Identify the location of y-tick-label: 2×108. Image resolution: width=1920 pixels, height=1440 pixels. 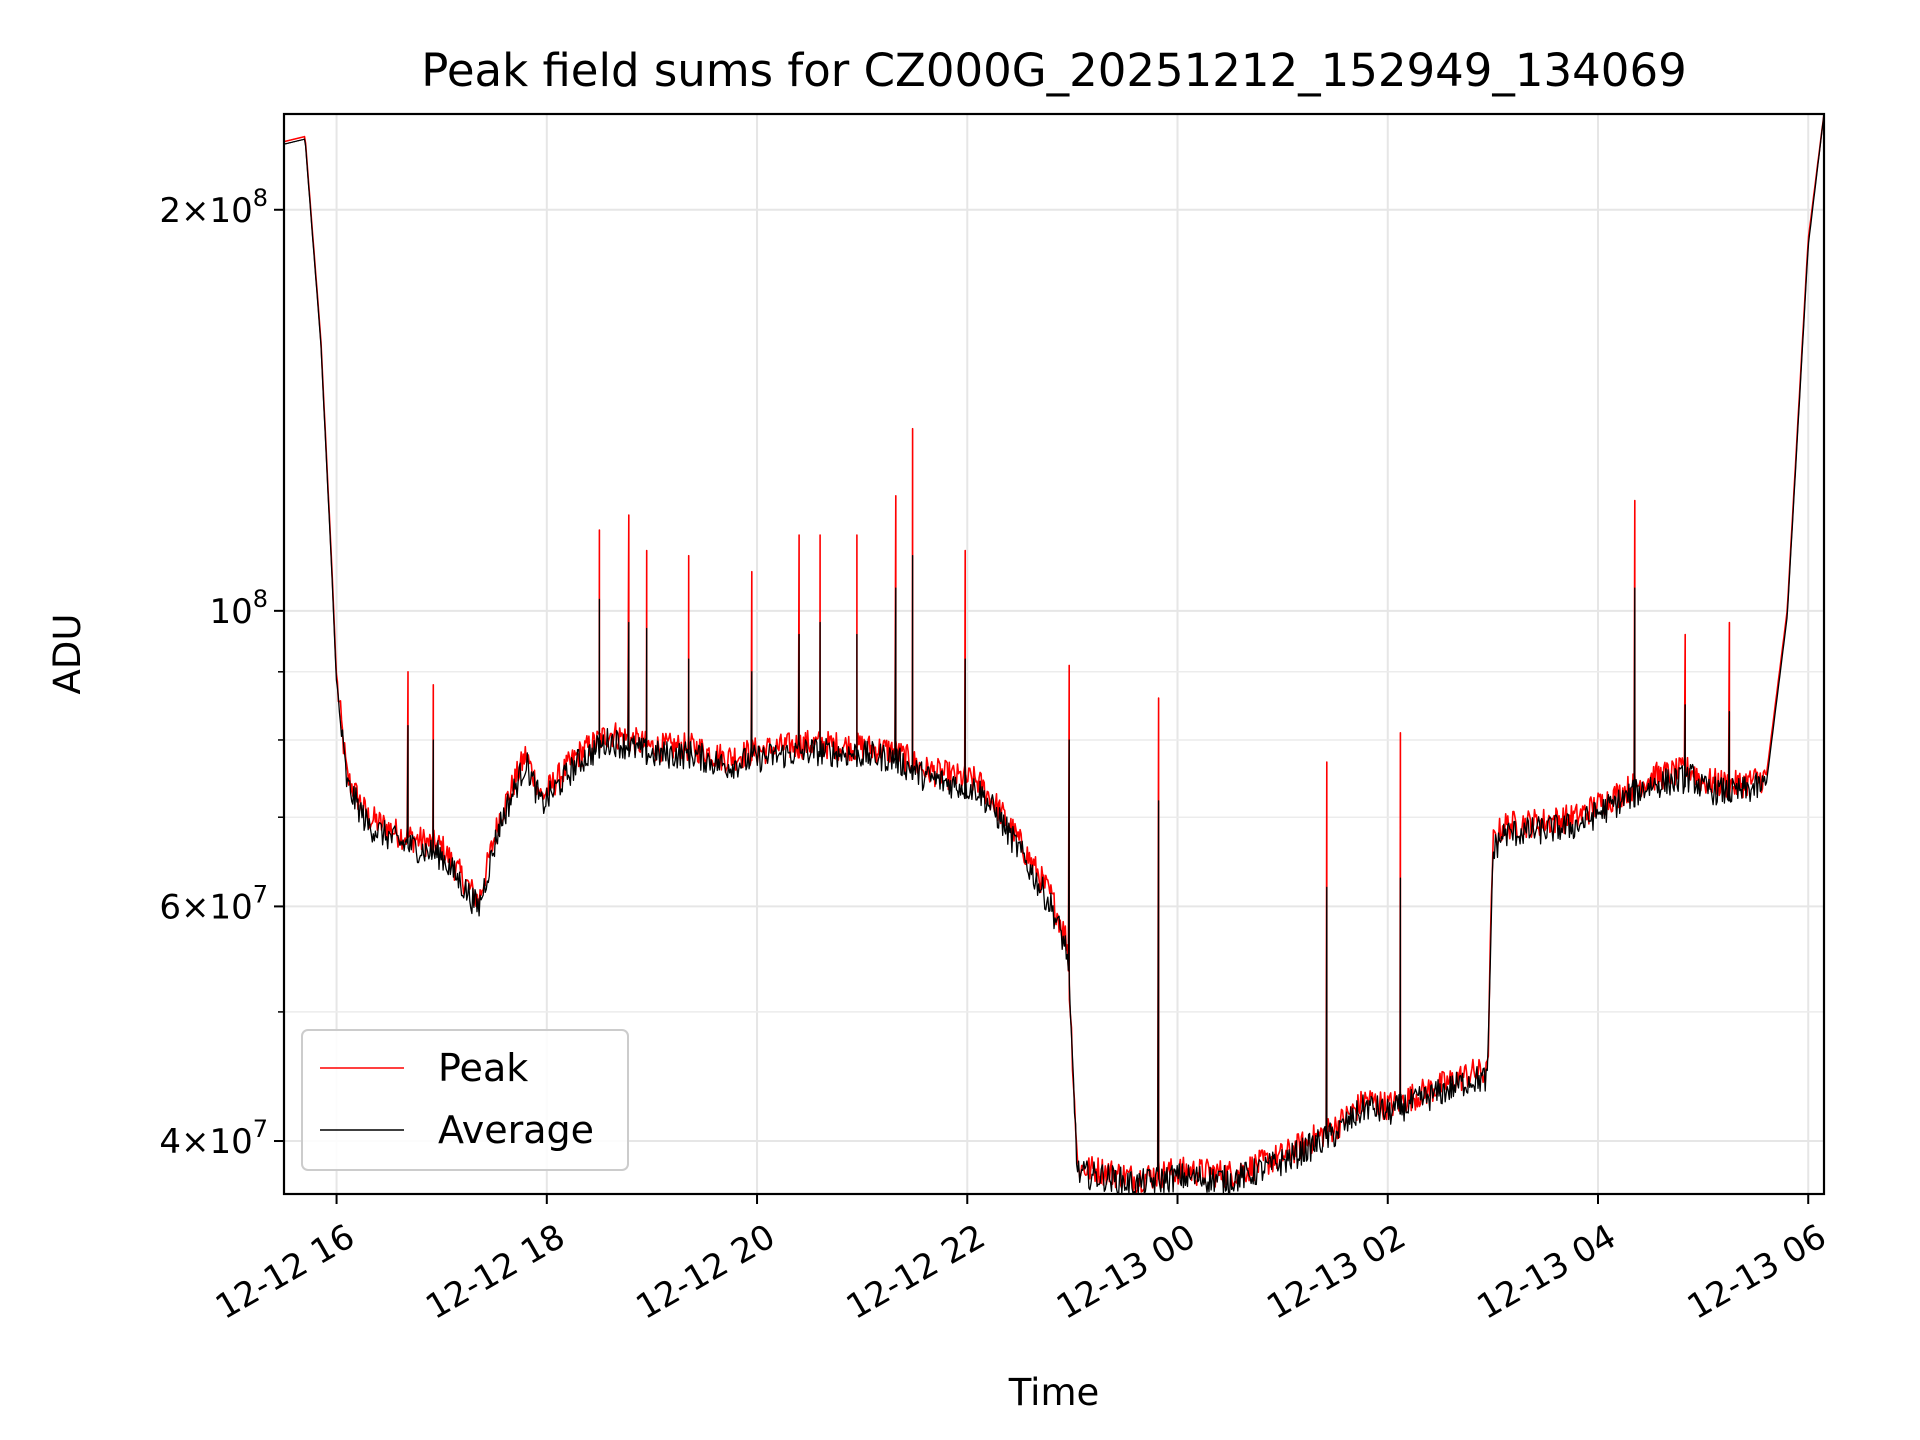
(213, 207).